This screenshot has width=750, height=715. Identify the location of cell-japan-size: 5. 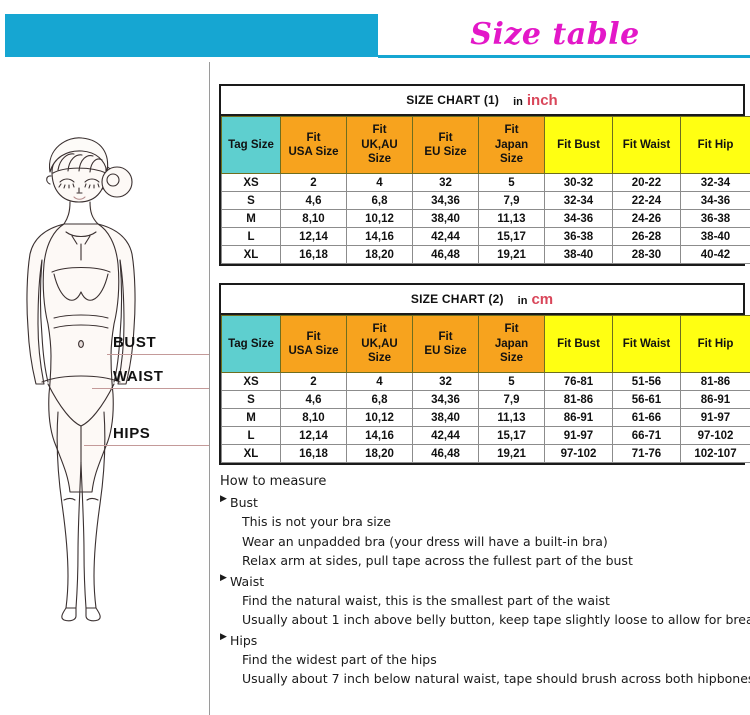
(511, 381).